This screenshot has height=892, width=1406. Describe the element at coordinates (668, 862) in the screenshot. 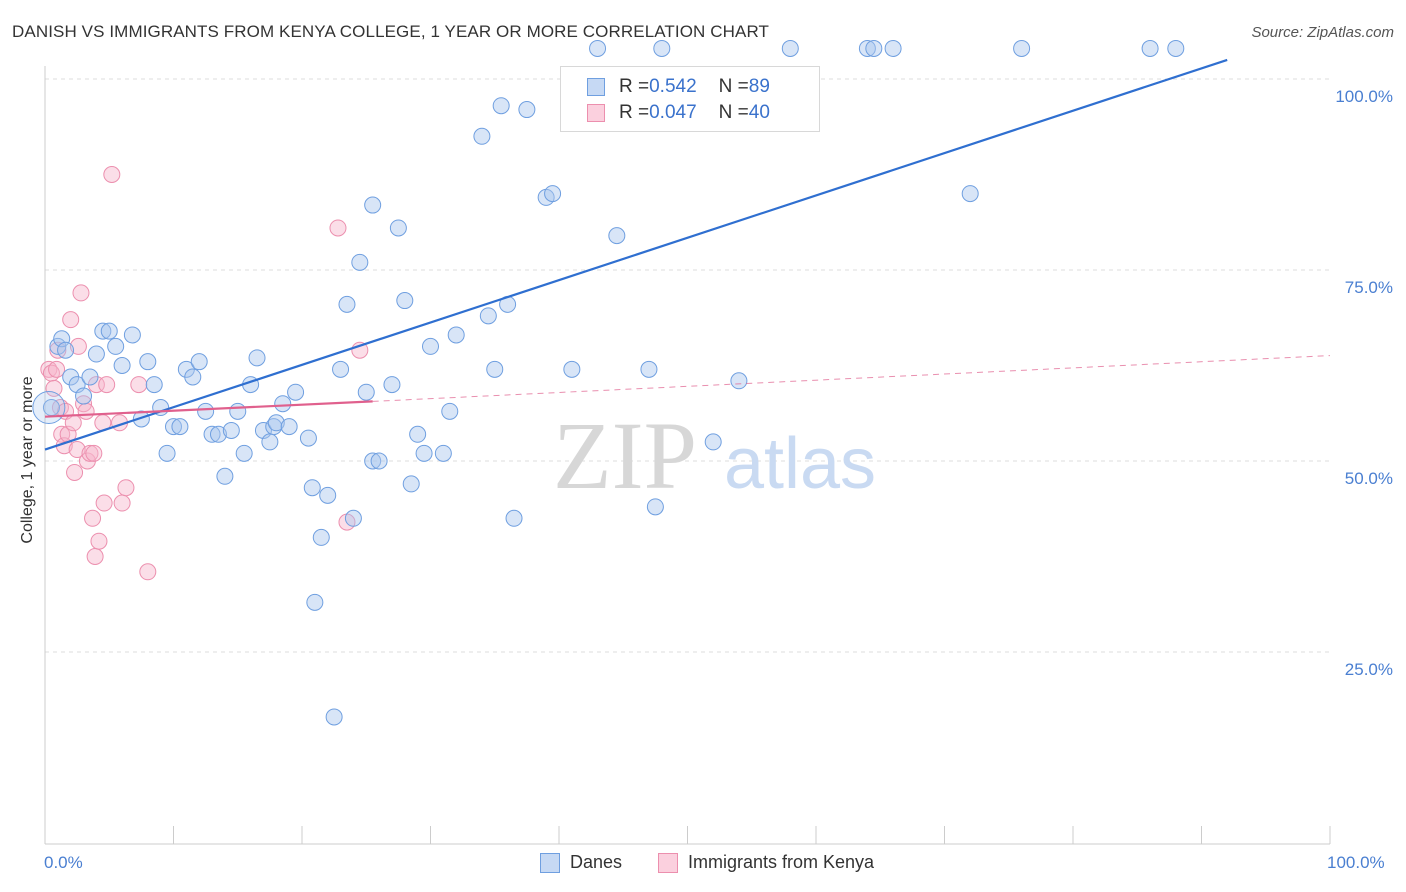

I see `kenya-legend-swatch` at that location.